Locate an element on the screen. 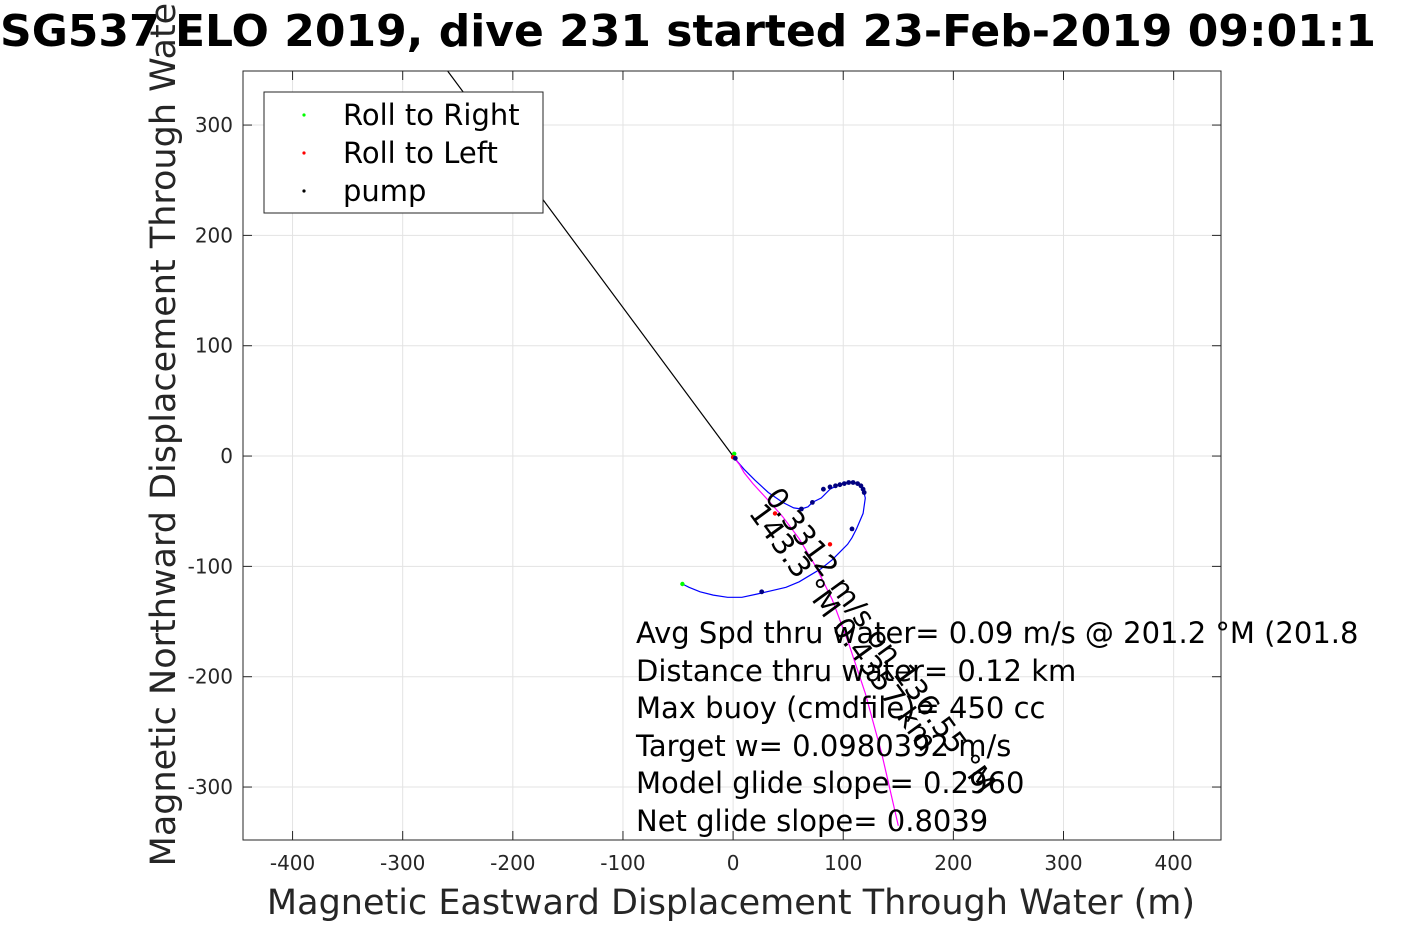 The image size is (1417, 945). x-tick-label: -300 is located at coordinates (402, 863).